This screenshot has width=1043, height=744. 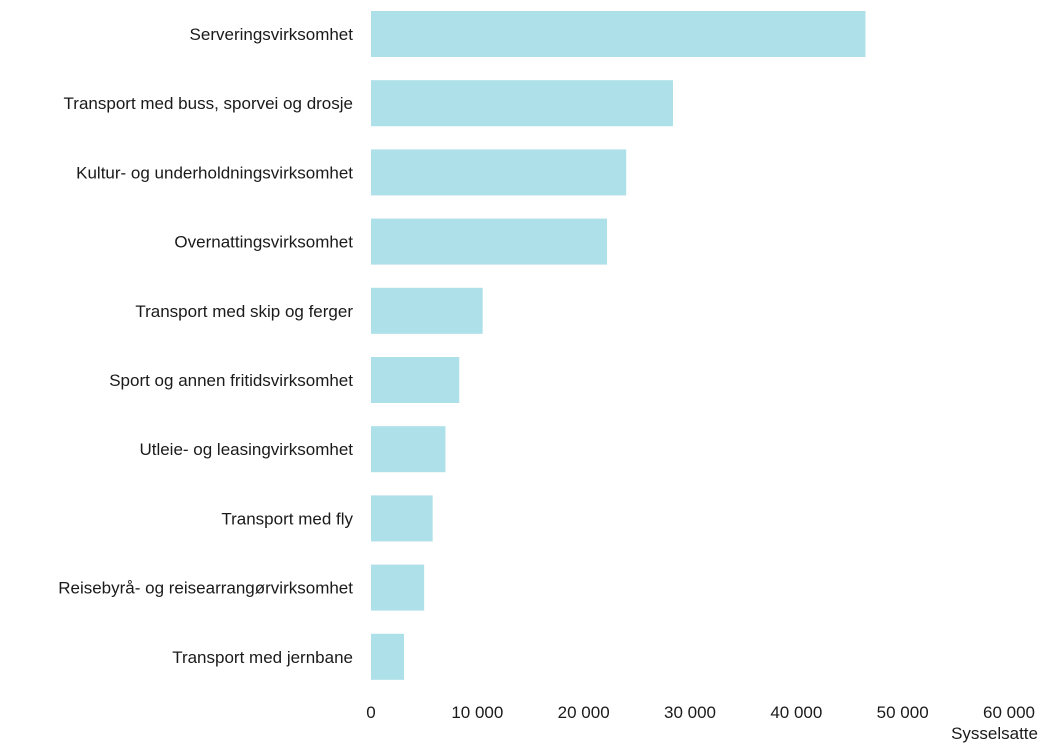 I want to click on x-tick-label: 0, so click(x=370, y=712).